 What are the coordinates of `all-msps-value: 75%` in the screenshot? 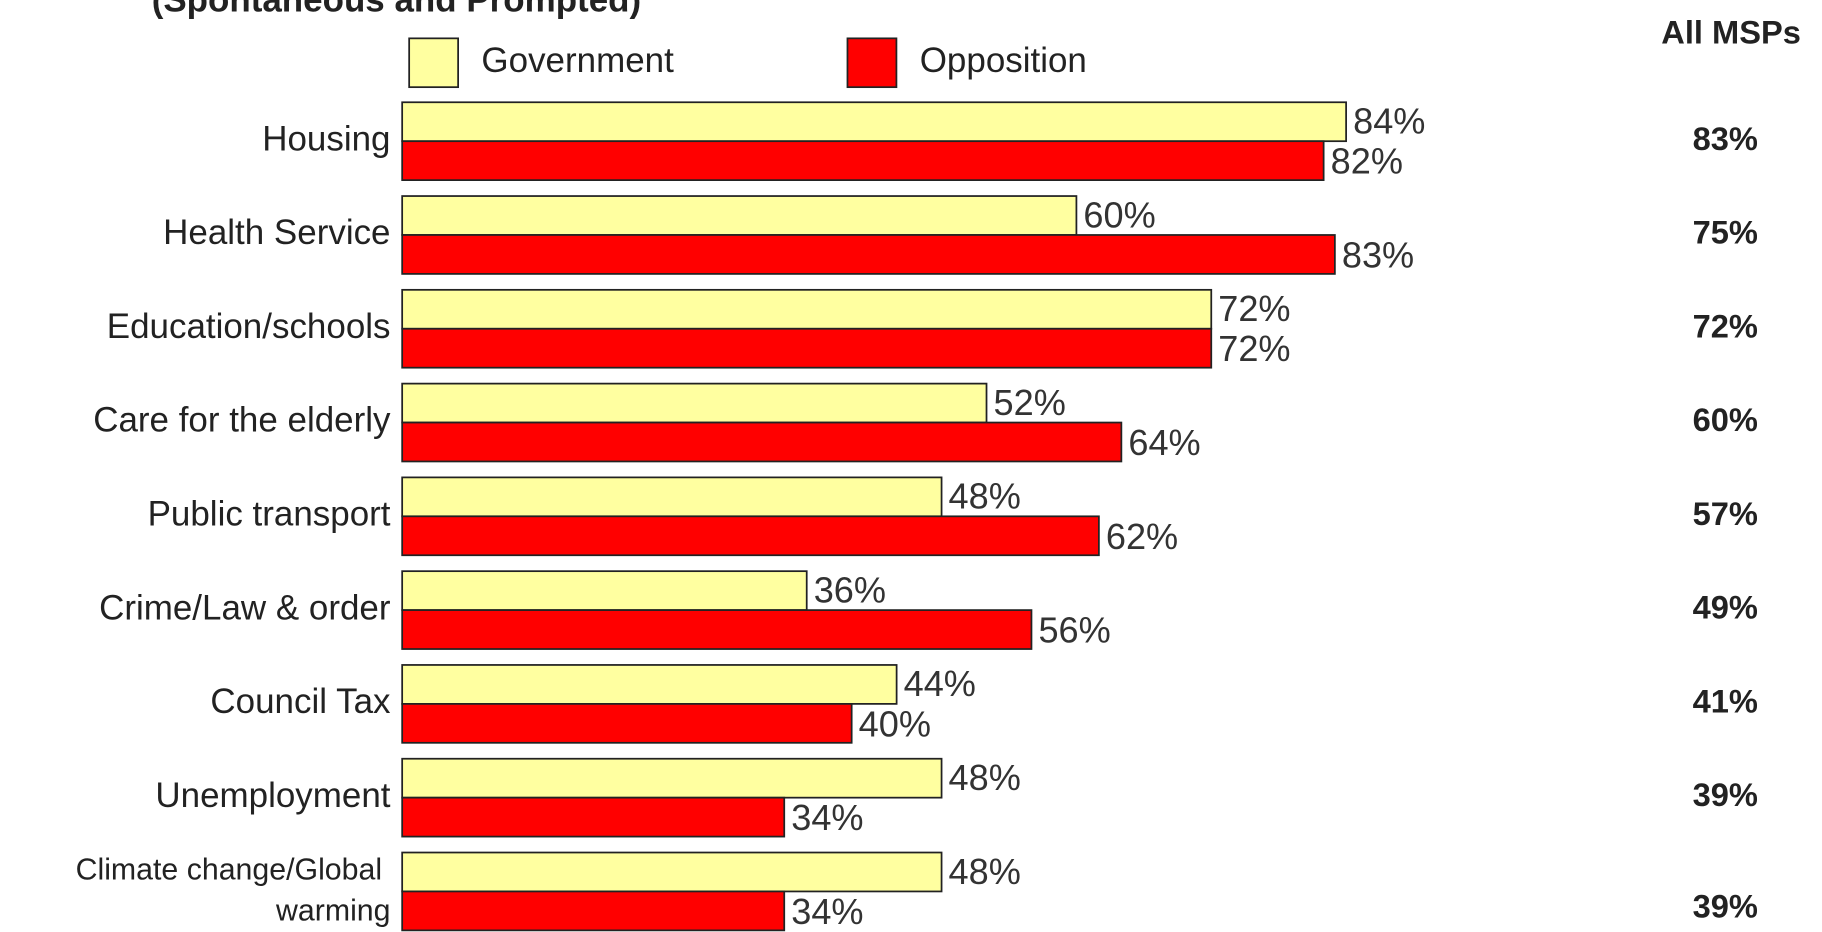 It's located at (1725, 233).